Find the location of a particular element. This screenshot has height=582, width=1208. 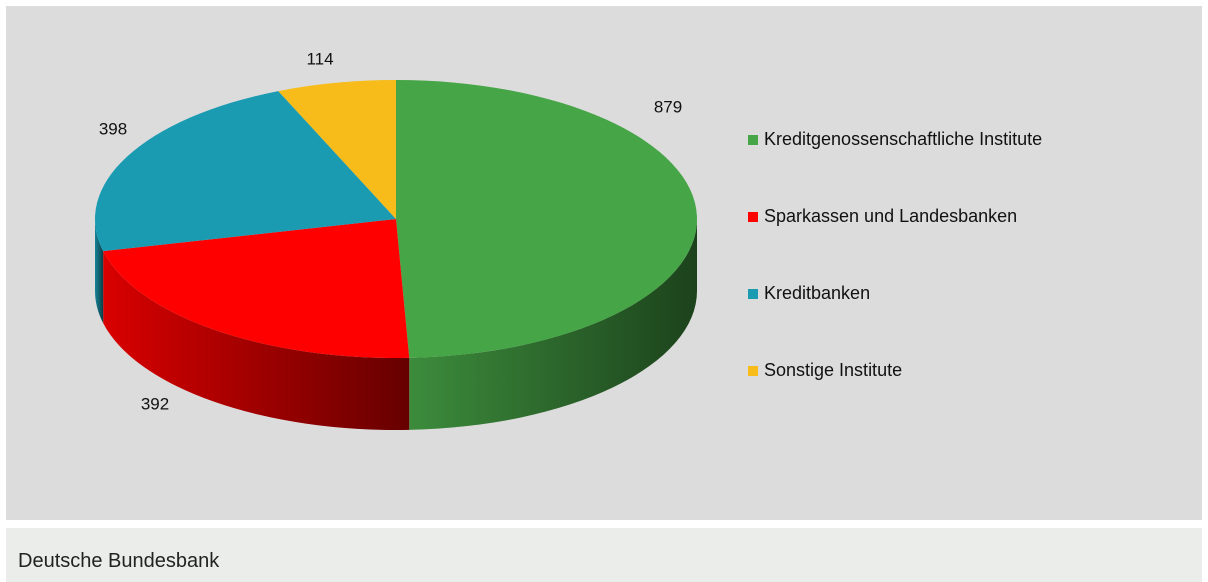

legend-label: Sparkassen und Landesbanken is located at coordinates (890, 216).